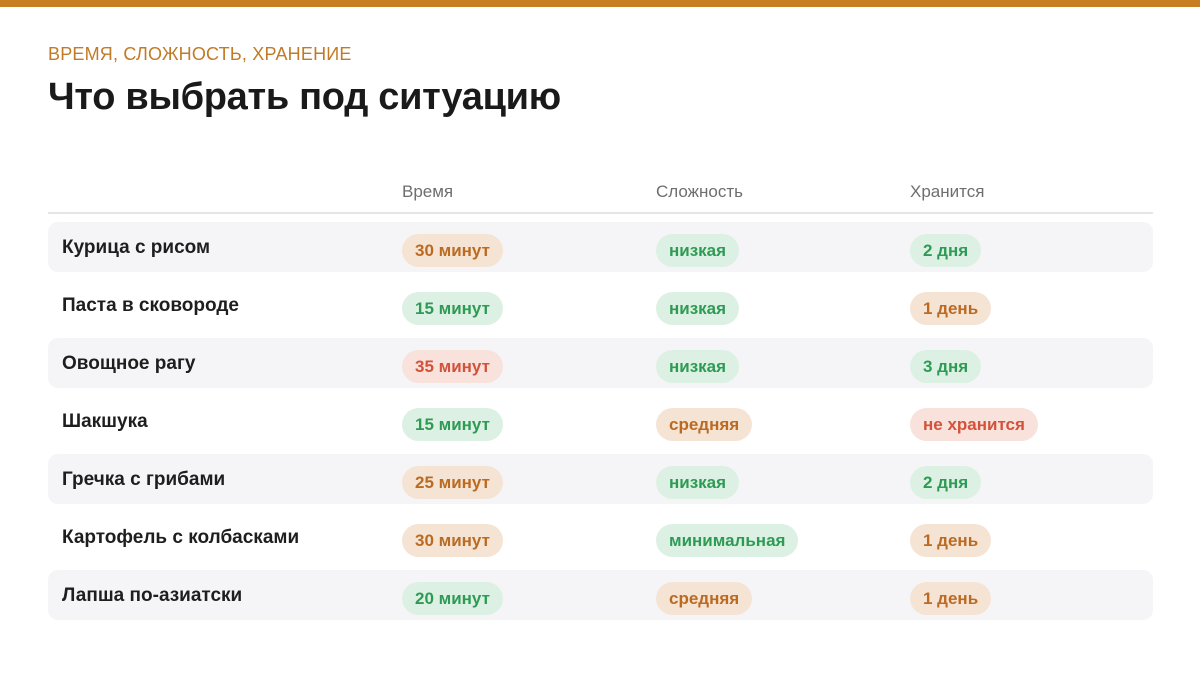 This screenshot has height=676, width=1200. What do you see at coordinates (304, 97) in the screenshot?
I see `page-title: Что выбрать под ситуацию` at bounding box center [304, 97].